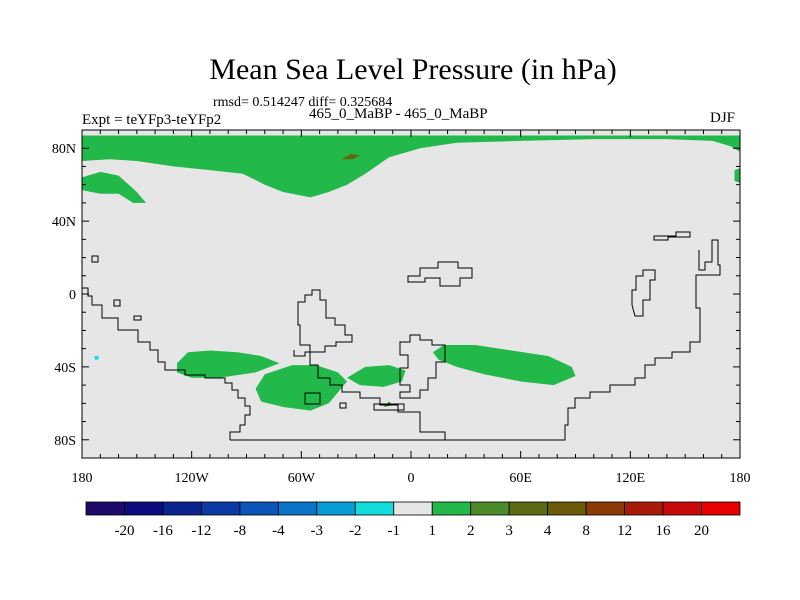 This screenshot has height=600, width=800. I want to click on period-label: 465_0_MaBP - 465_0_MaBP, so click(398, 114).